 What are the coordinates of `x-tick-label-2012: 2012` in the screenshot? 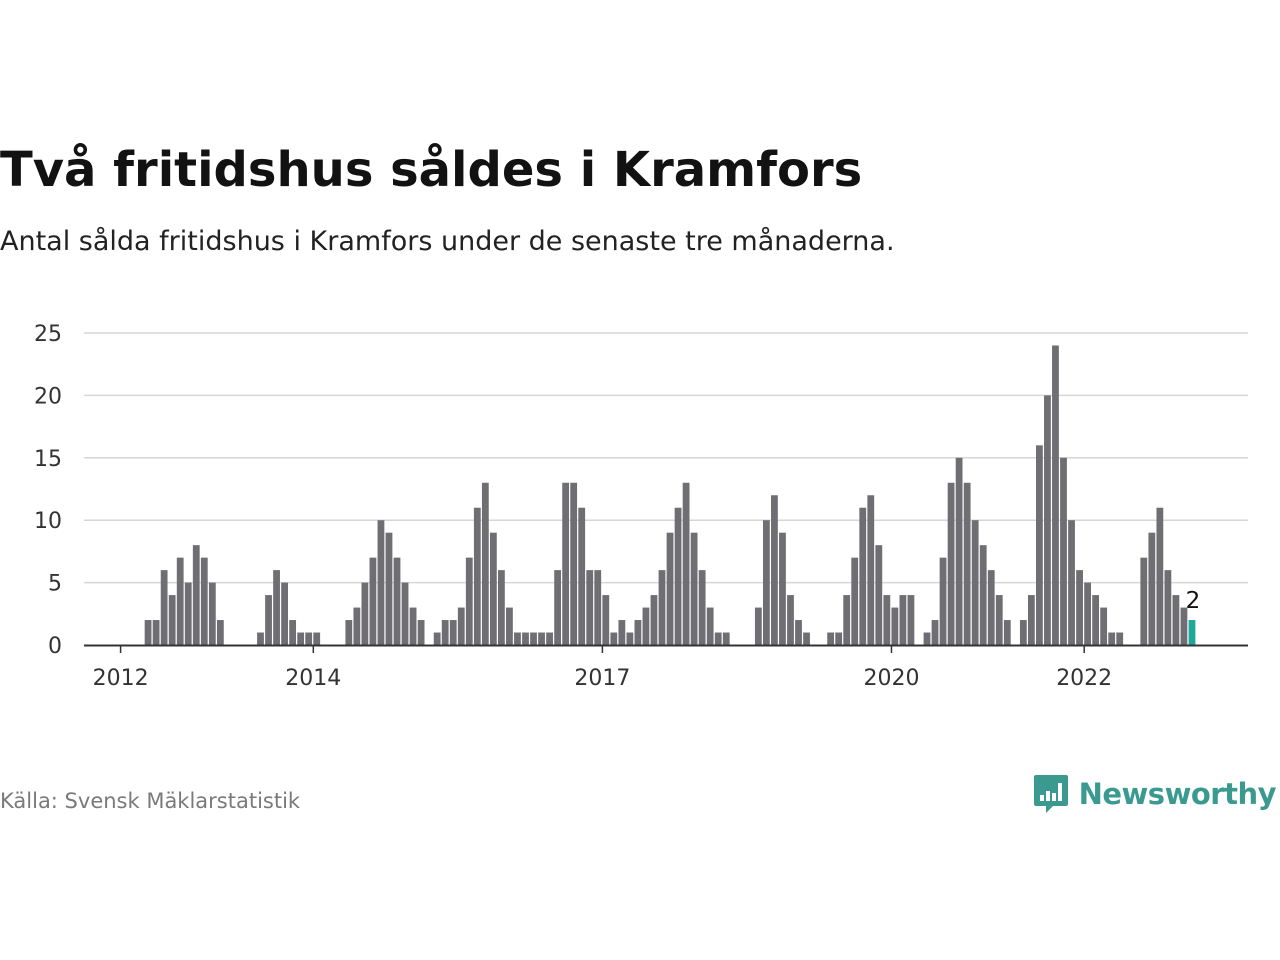 It's located at (121, 678).